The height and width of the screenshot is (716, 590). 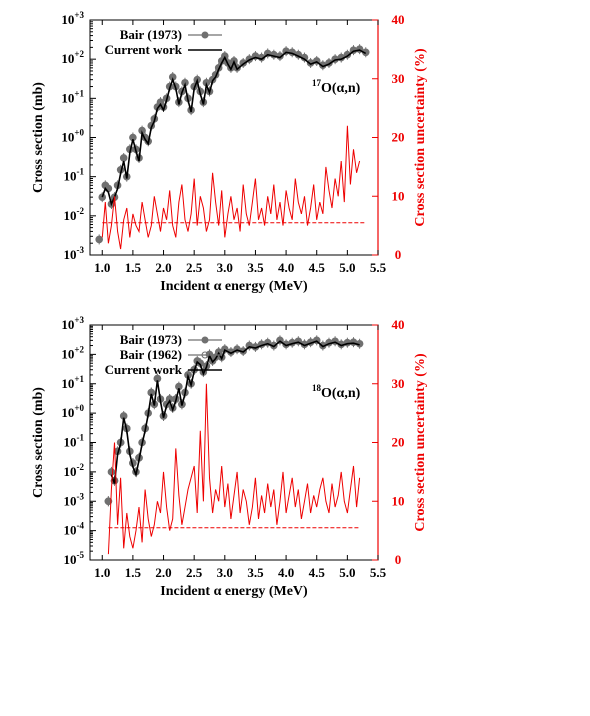 I want to click on y-tick-label: 10+1, so click(x=72, y=96).